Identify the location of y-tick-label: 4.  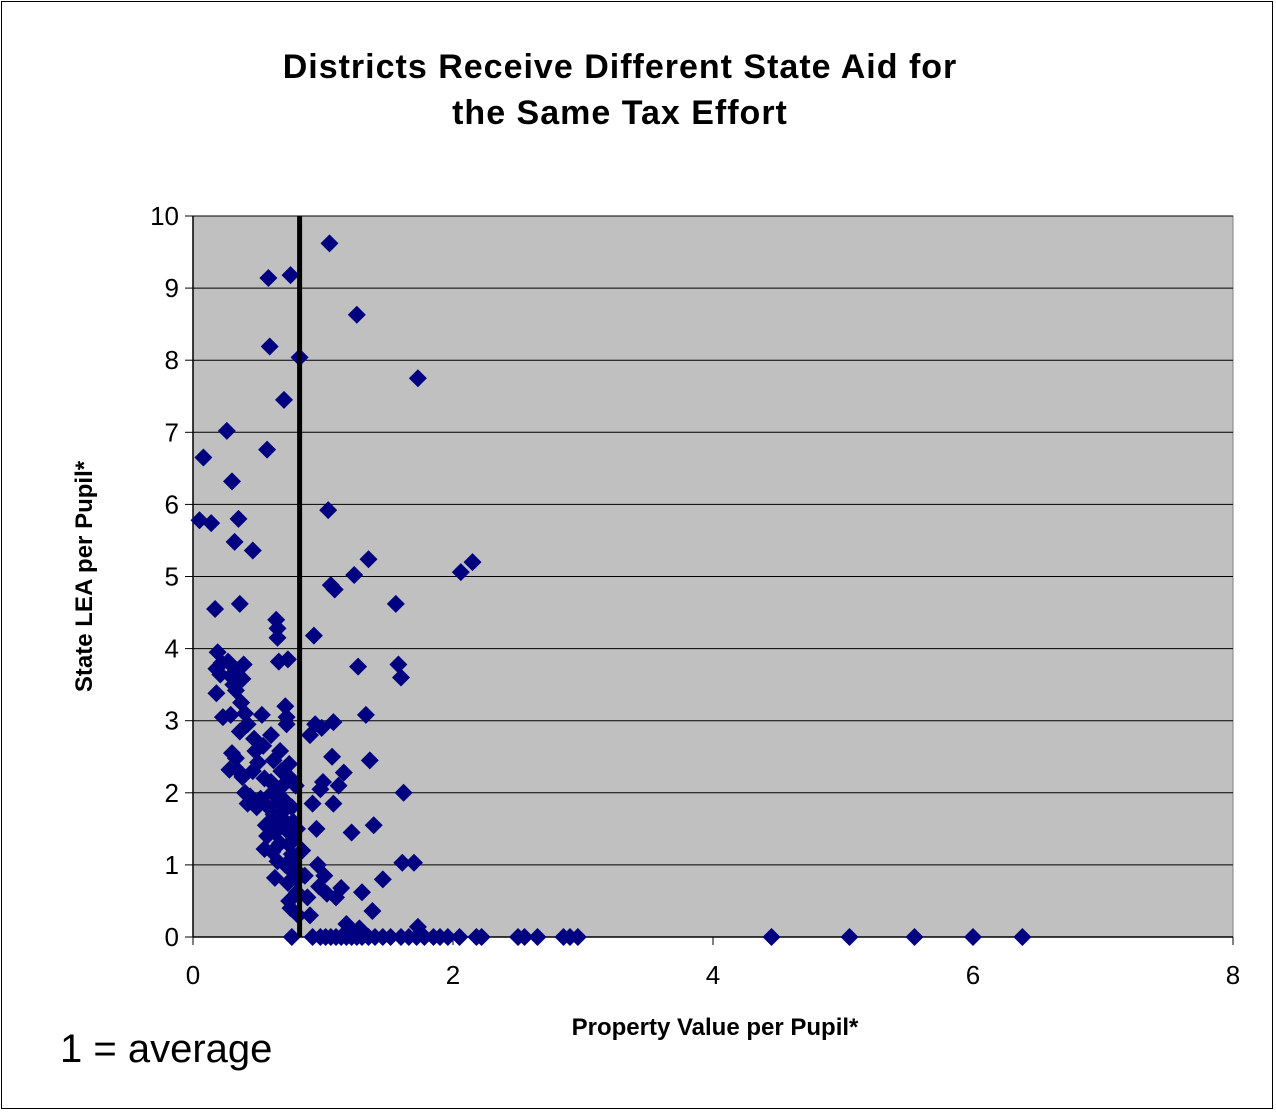
(172, 649).